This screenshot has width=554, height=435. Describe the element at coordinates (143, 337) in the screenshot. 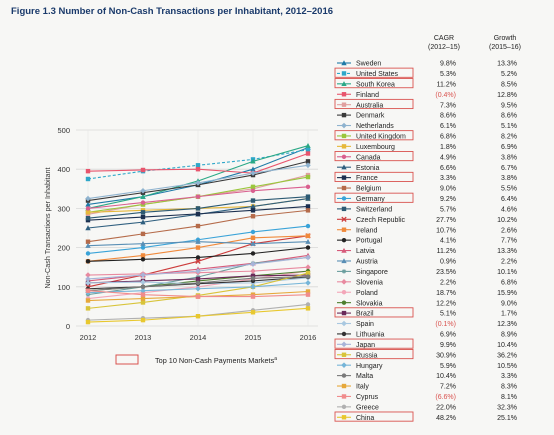

I see `x-tick-label: 2013` at that location.